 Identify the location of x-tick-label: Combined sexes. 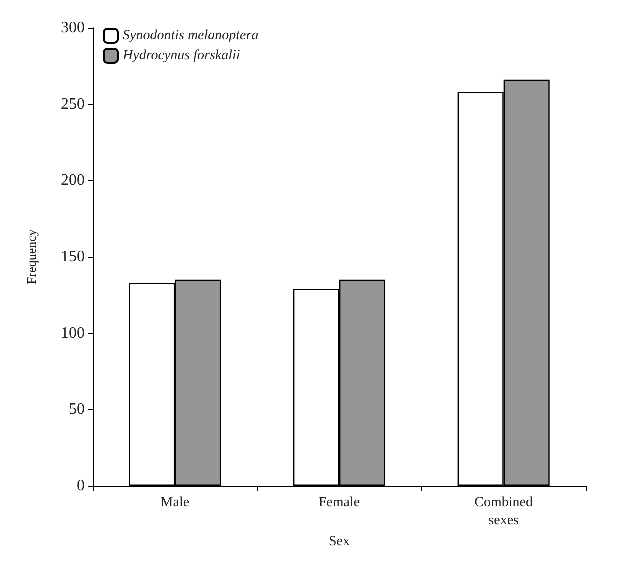
(504, 512).